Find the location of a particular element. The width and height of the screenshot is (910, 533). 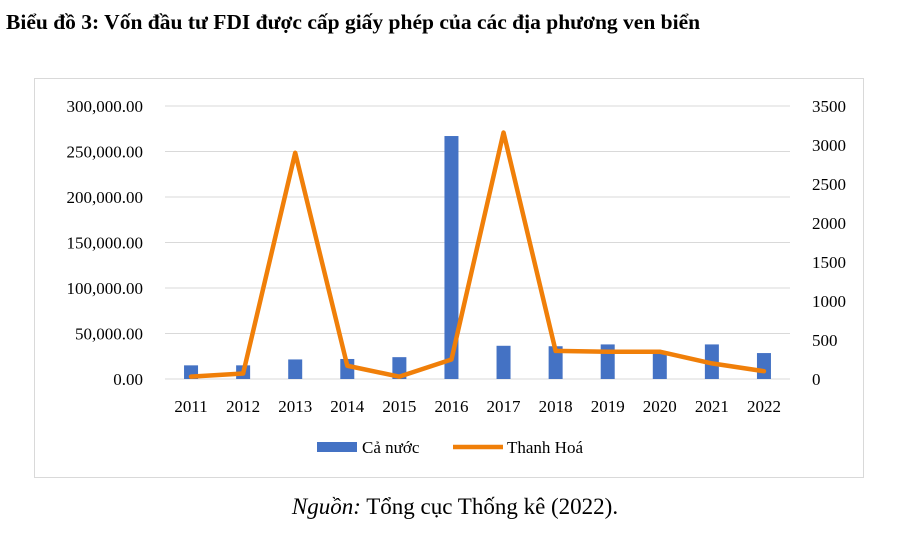

x-tick-label: 2011 is located at coordinates (190, 406).